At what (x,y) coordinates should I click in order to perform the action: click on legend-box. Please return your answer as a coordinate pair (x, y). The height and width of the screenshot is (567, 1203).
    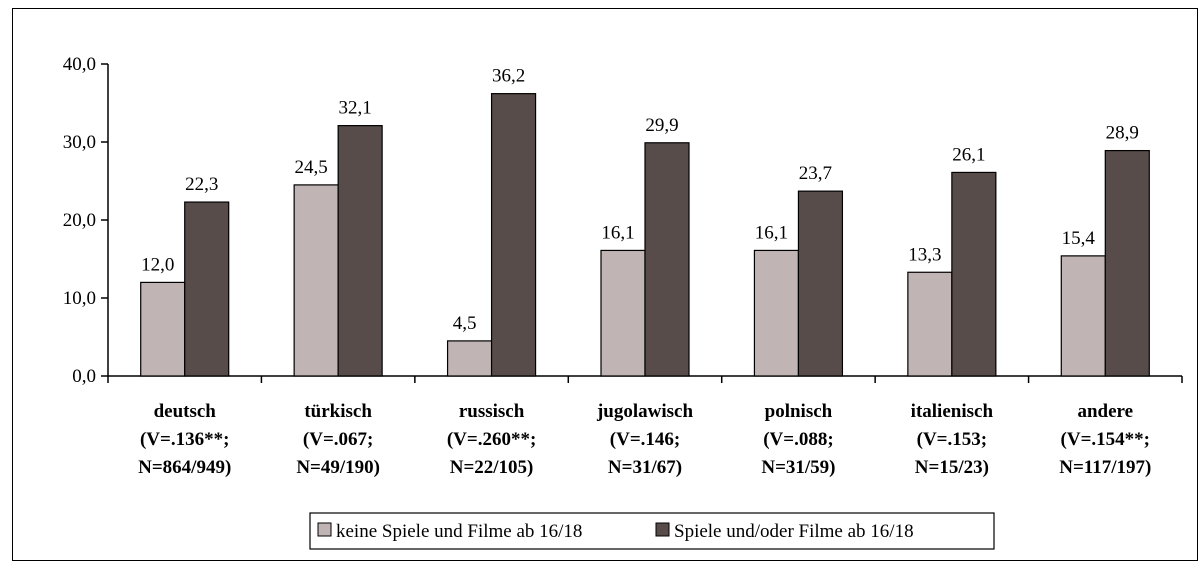
    Looking at the image, I should click on (652, 531).